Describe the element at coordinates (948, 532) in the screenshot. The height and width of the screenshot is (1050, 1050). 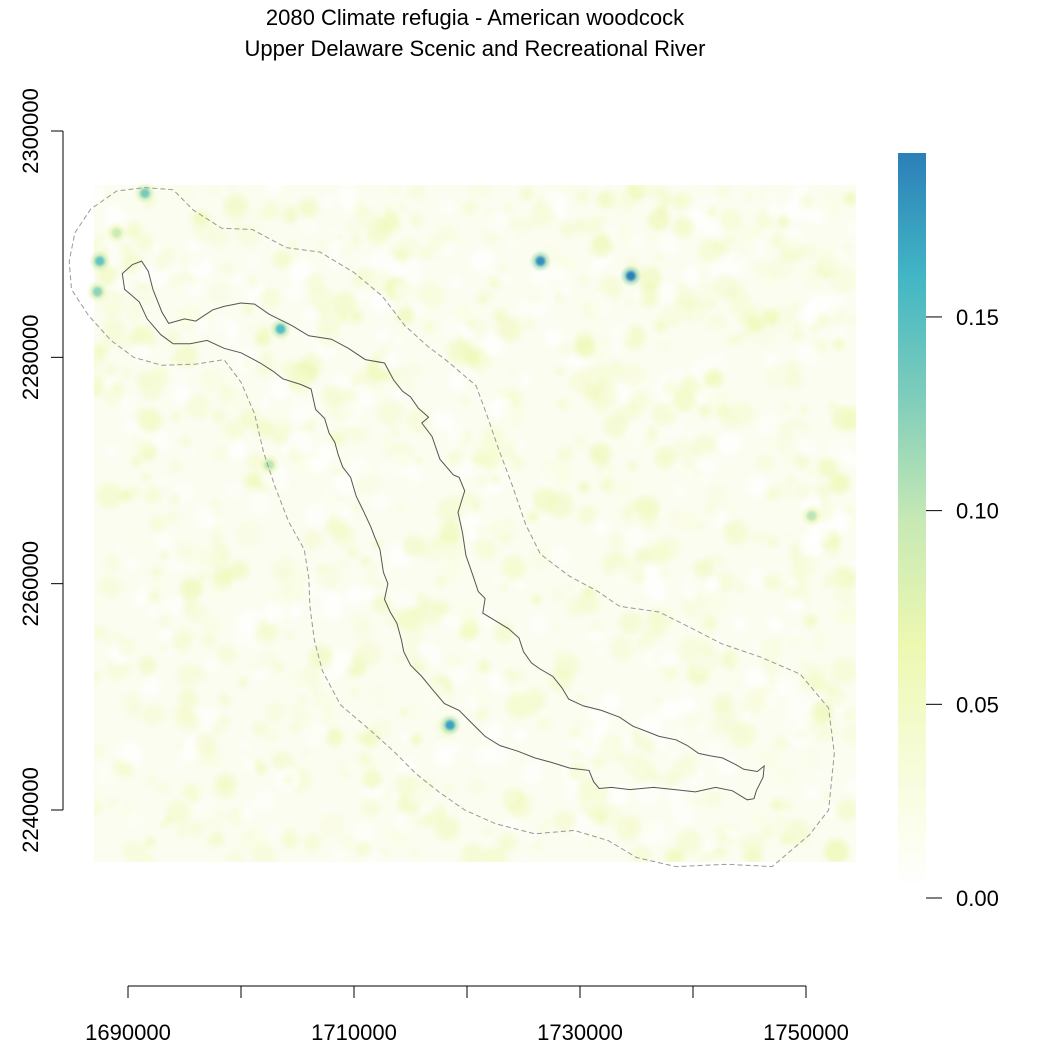
I see `colorbar-legend: 0.00 0.05 0.10 0.15` at that location.